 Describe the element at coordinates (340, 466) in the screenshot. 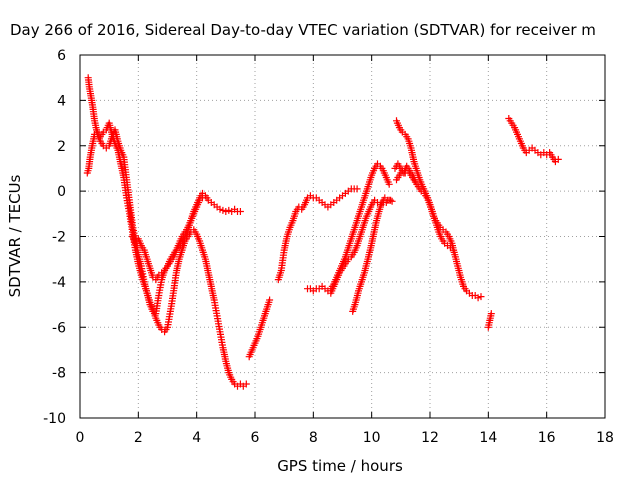

I see `x-axis-label: GPS time / hours` at that location.